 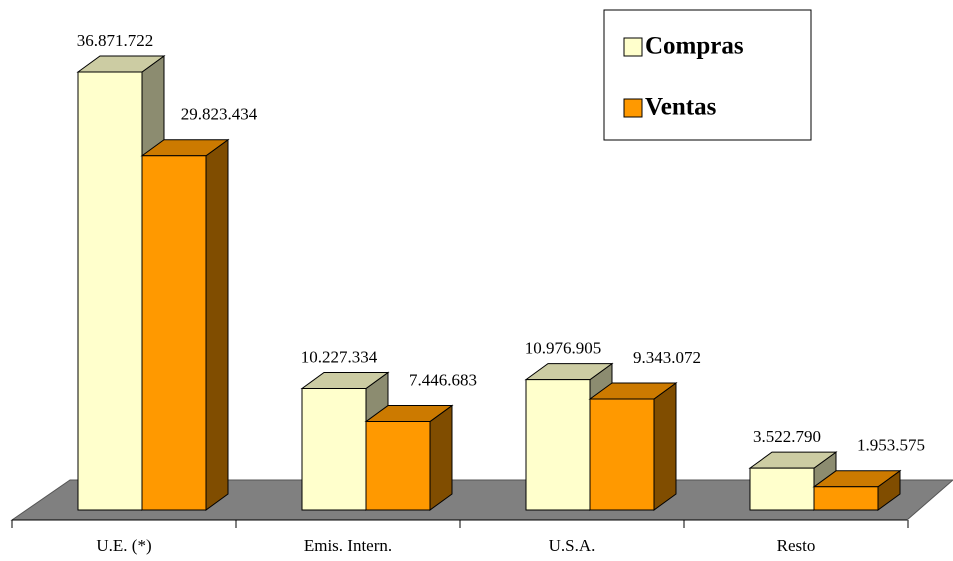 What do you see at coordinates (667, 357) in the screenshot?
I see `value-label: 9.343.072` at bounding box center [667, 357].